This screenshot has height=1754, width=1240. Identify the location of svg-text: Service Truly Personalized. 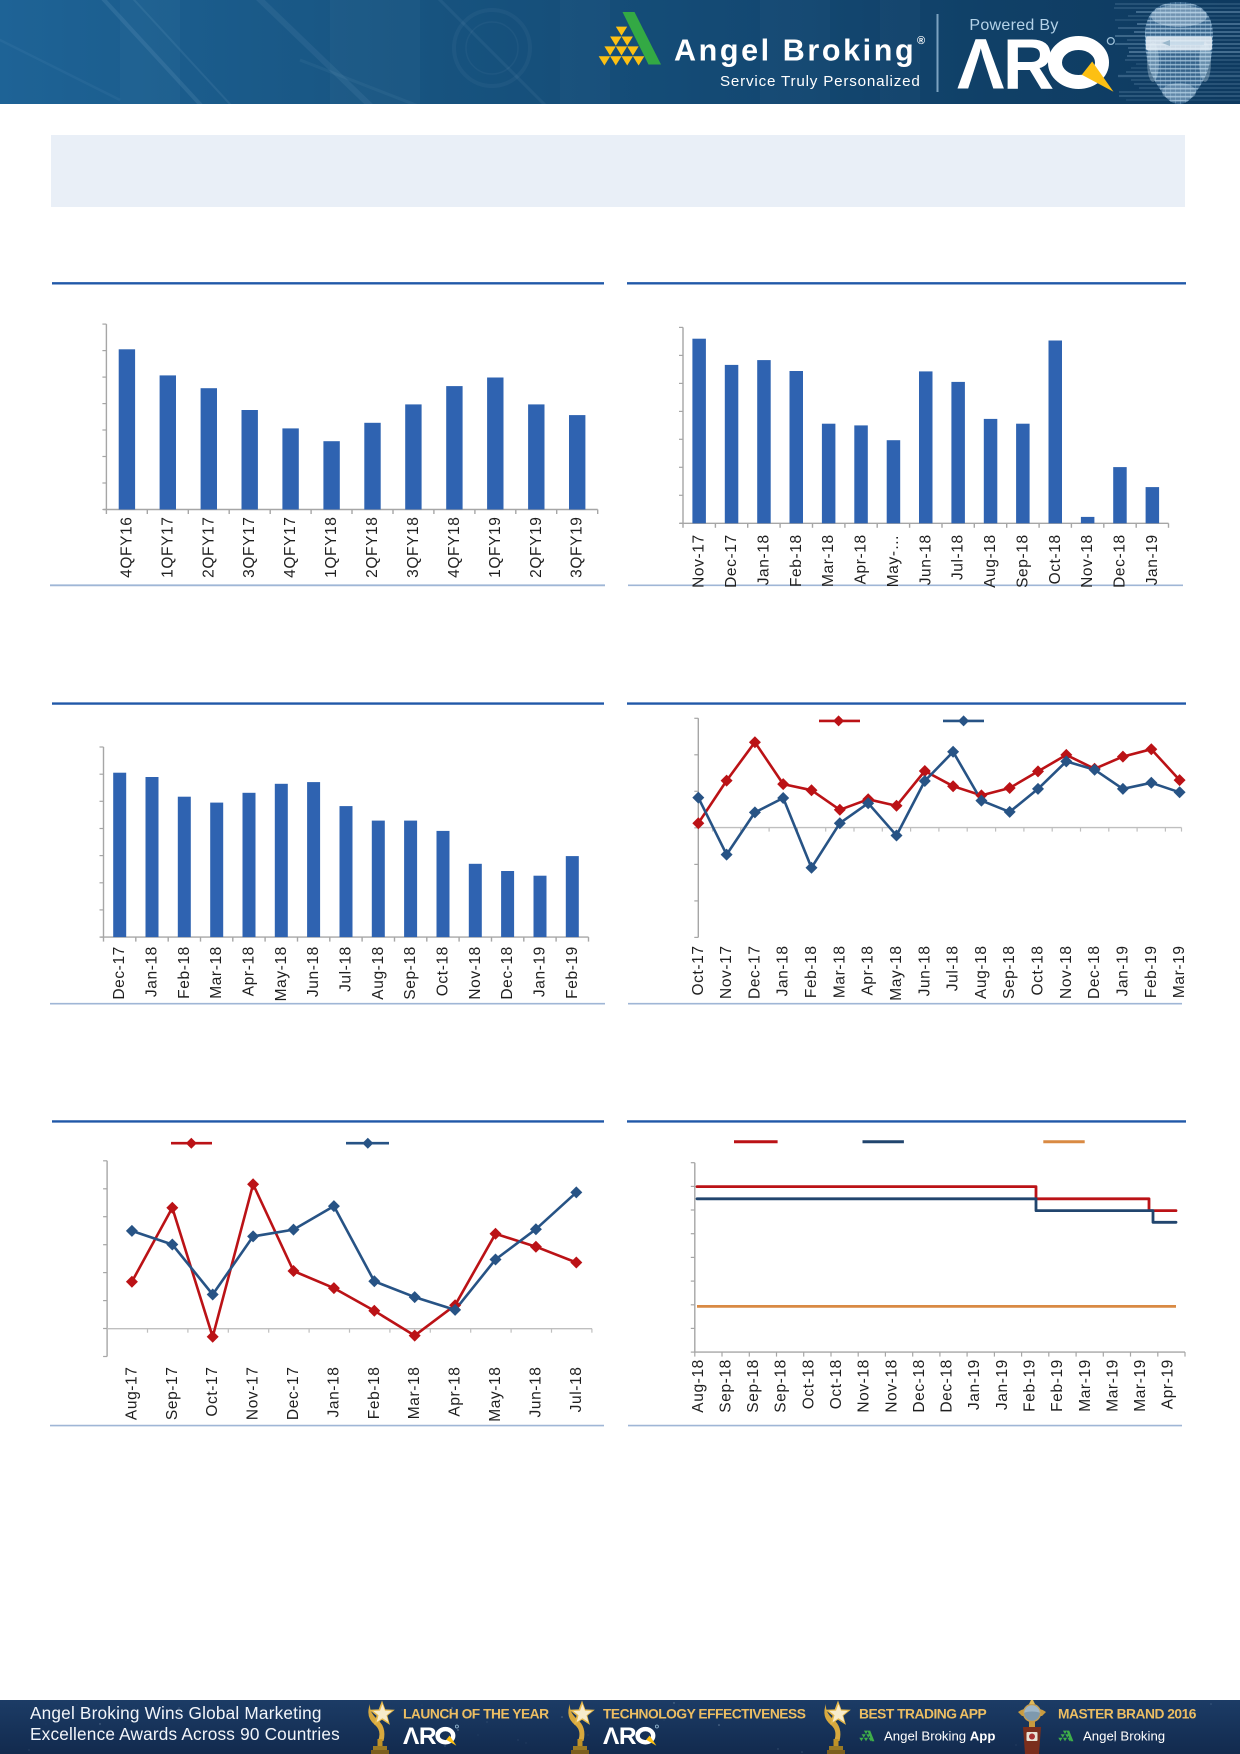
(820, 81).